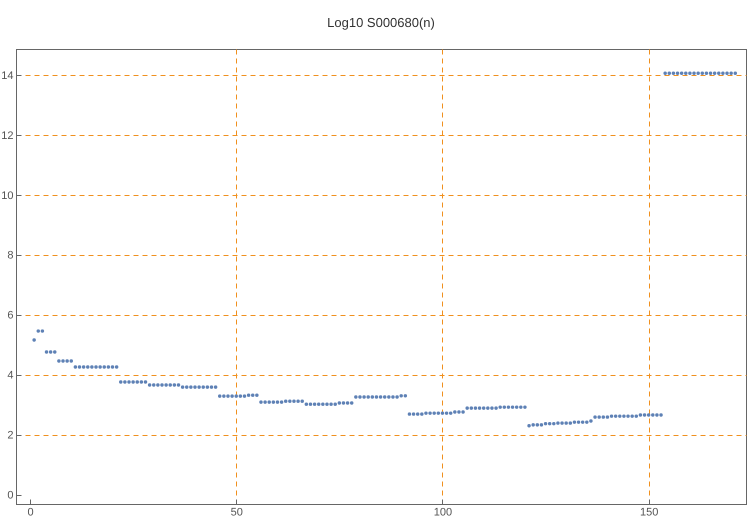  I want to click on y-tick-label: 4, so click(10, 376).